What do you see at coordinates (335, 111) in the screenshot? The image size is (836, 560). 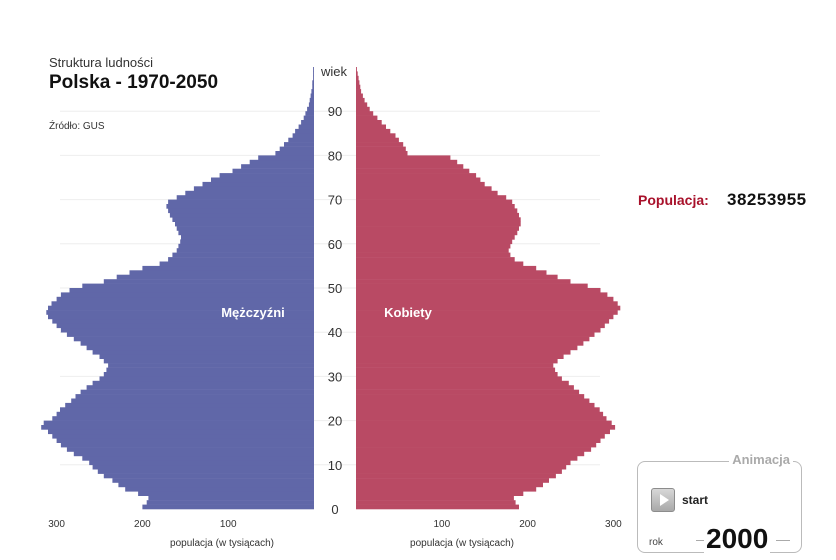 I see `age-tick-90: 90` at bounding box center [335, 111].